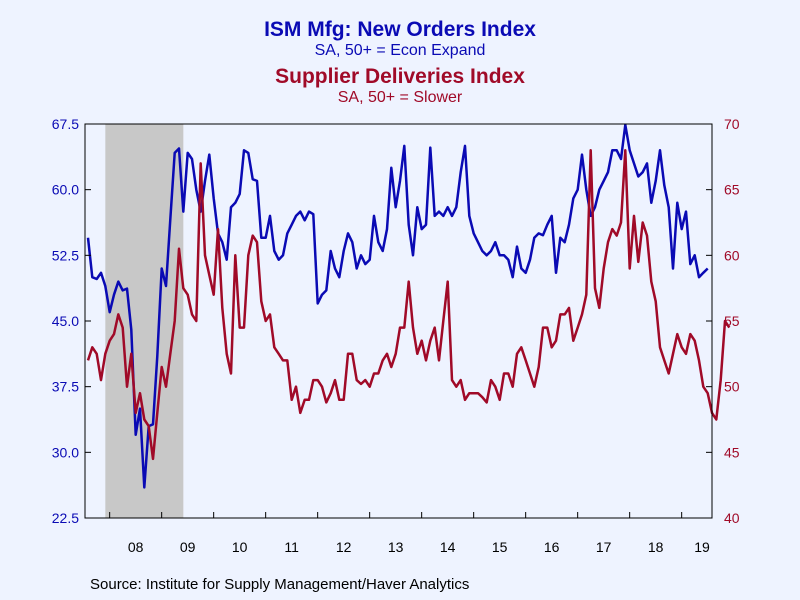 The width and height of the screenshot is (800, 600). Describe the element at coordinates (396, 547) in the screenshot. I see `x-tick-label: 13` at that location.